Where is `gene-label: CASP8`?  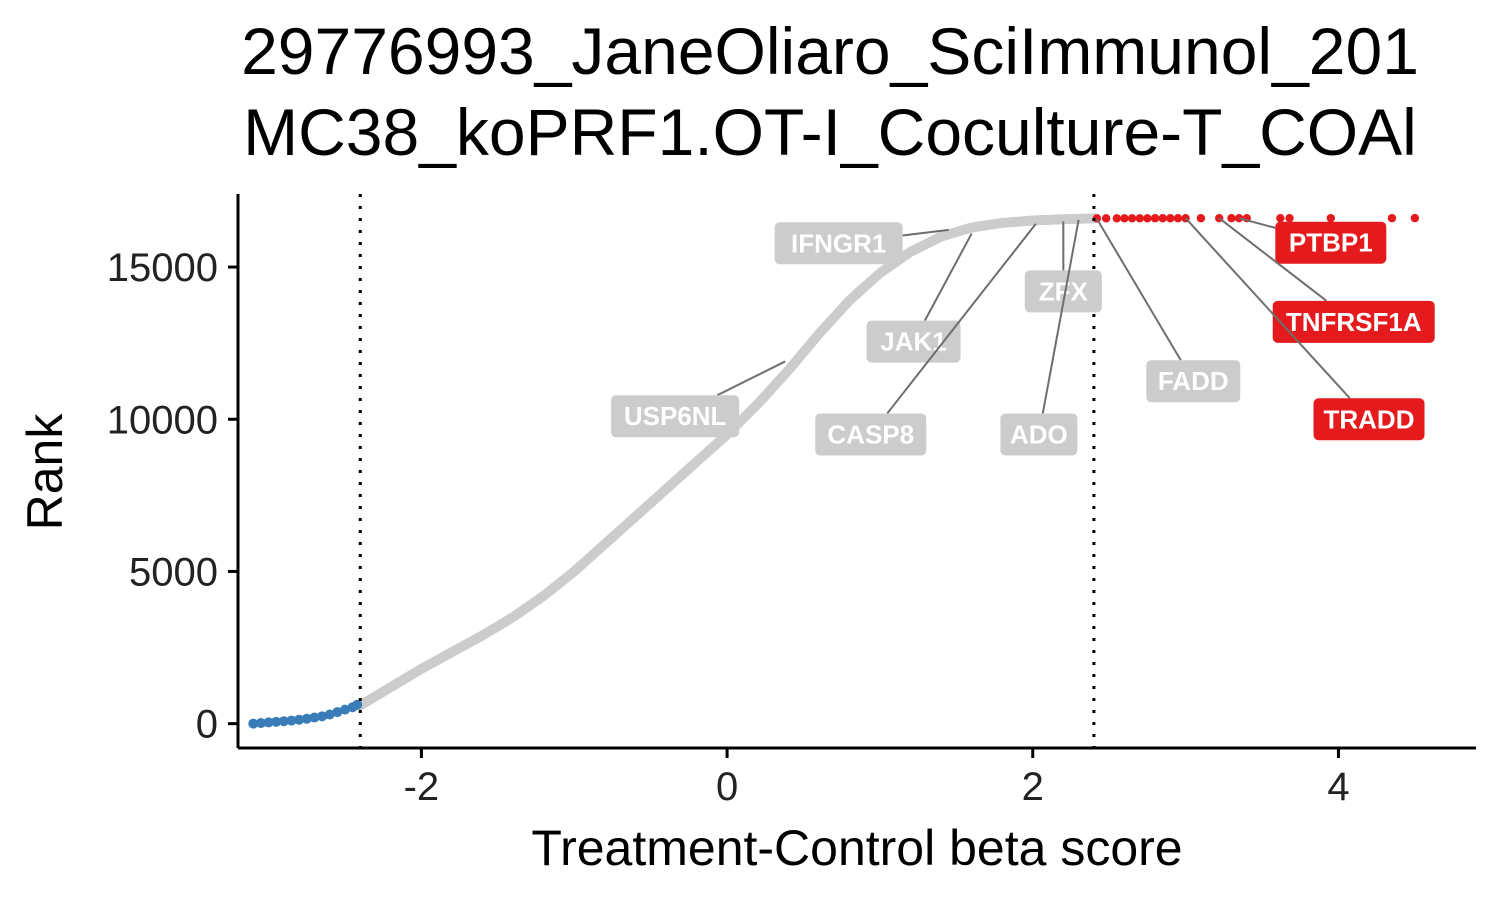 gene-label: CASP8 is located at coordinates (870, 434).